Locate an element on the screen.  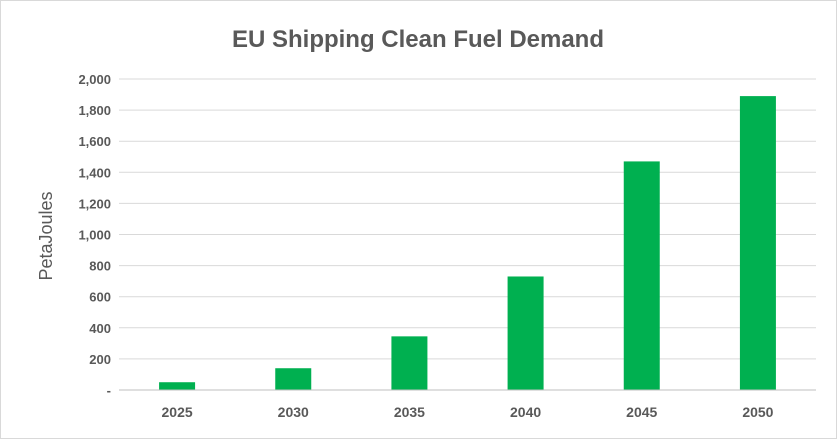
y-axis-label: PetaJoules is located at coordinates (46, 235).